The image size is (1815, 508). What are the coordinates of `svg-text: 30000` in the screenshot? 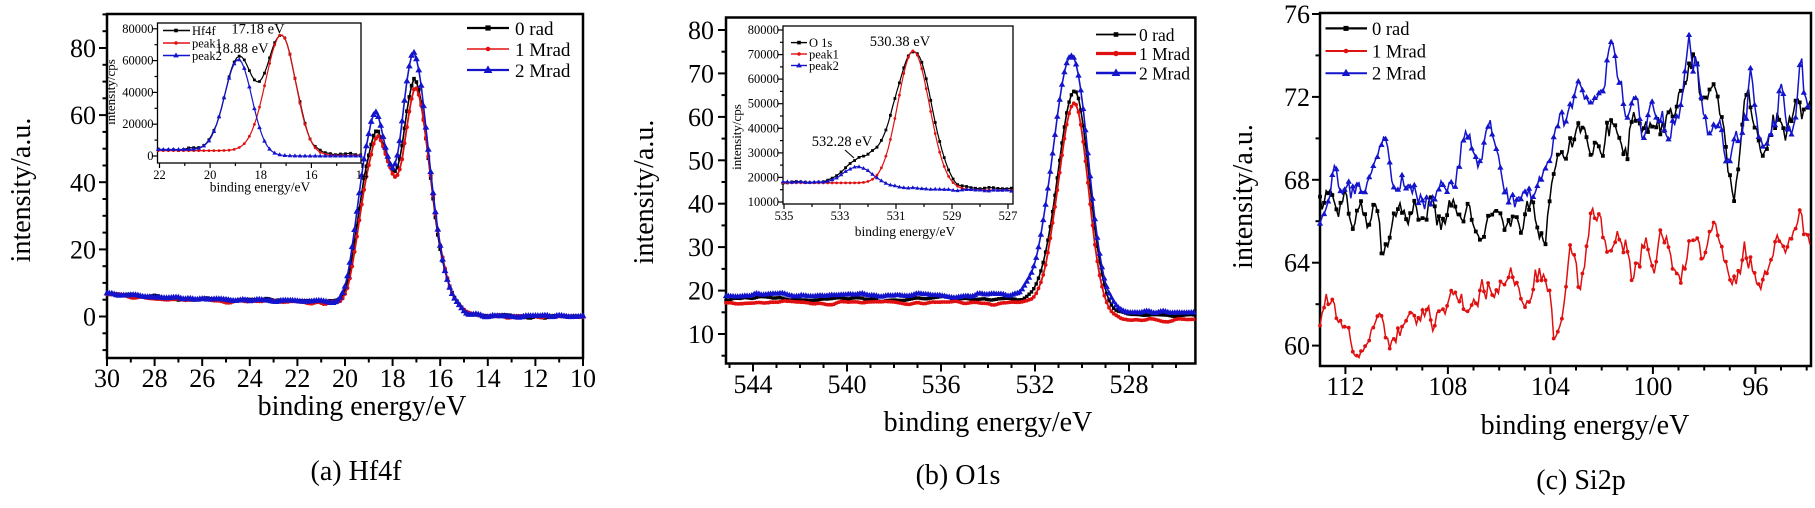 It's located at (763, 153).